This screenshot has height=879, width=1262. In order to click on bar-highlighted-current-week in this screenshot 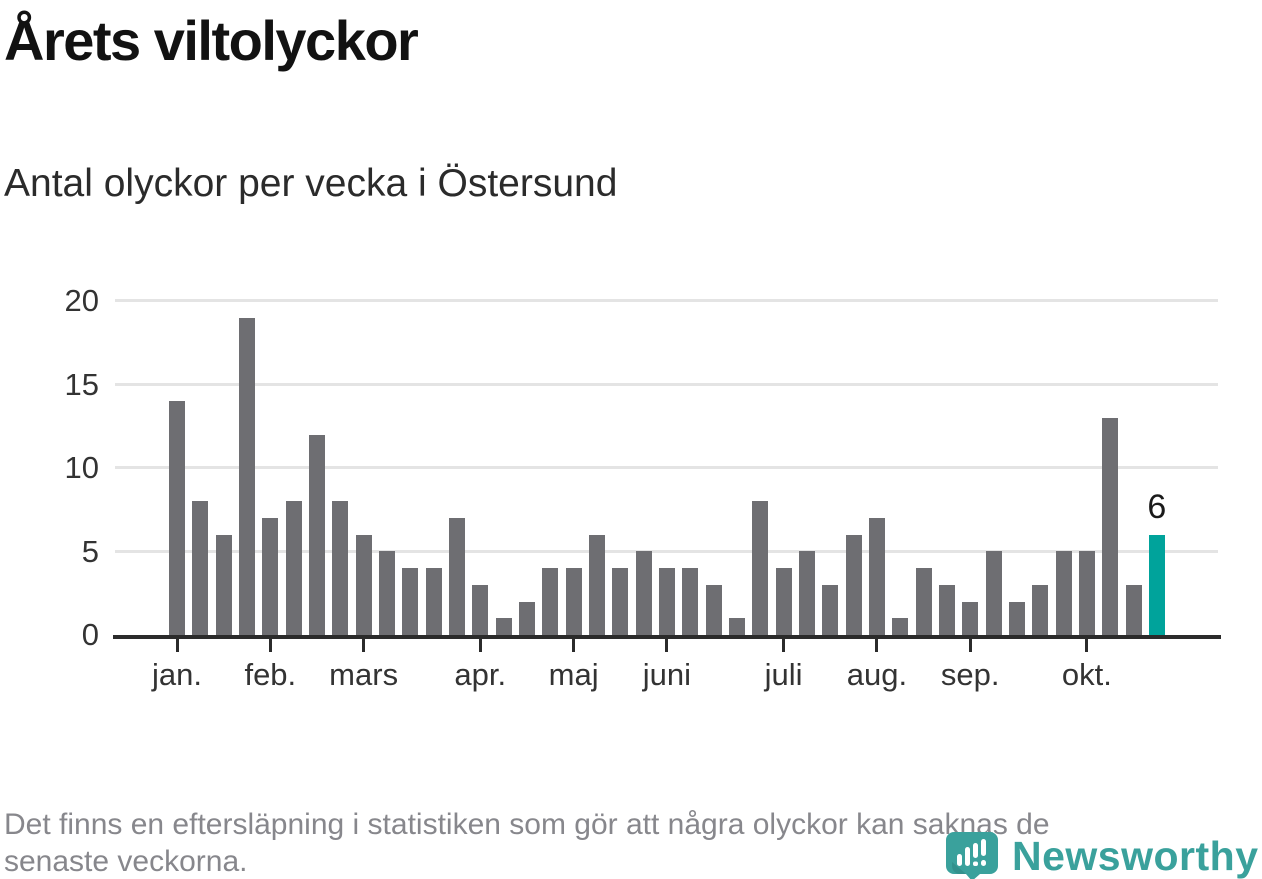, I will do `click(1156, 585)`.